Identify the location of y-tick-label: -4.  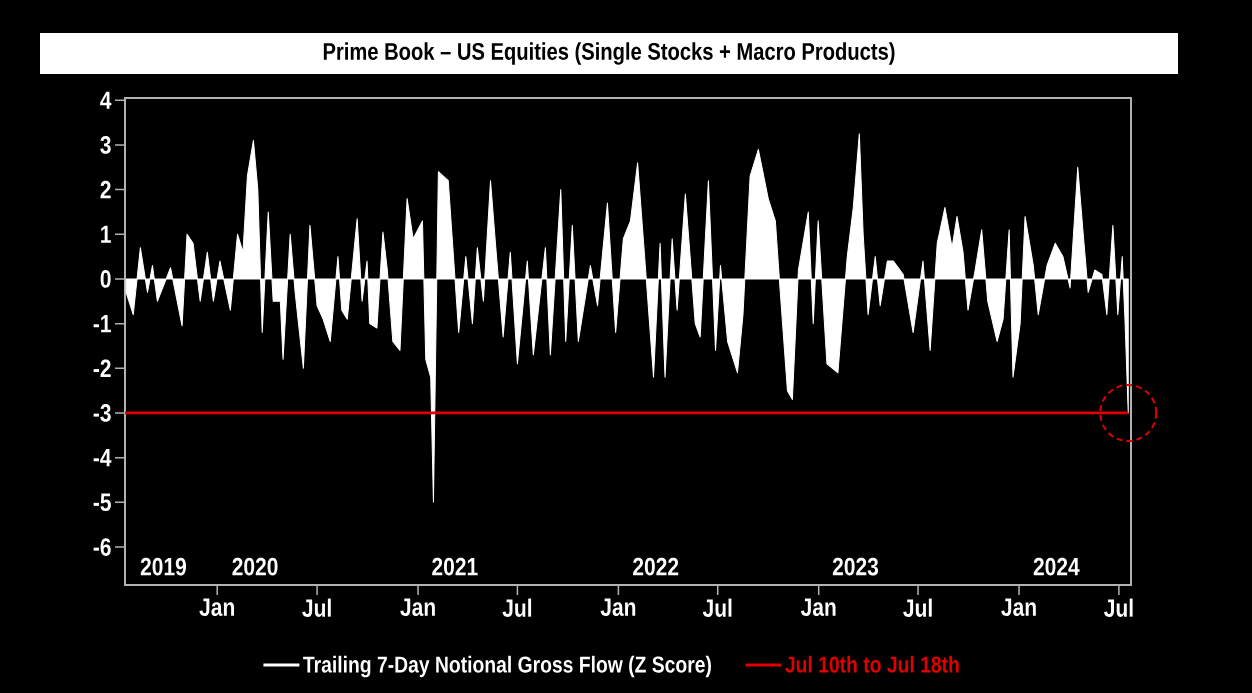
(102, 458).